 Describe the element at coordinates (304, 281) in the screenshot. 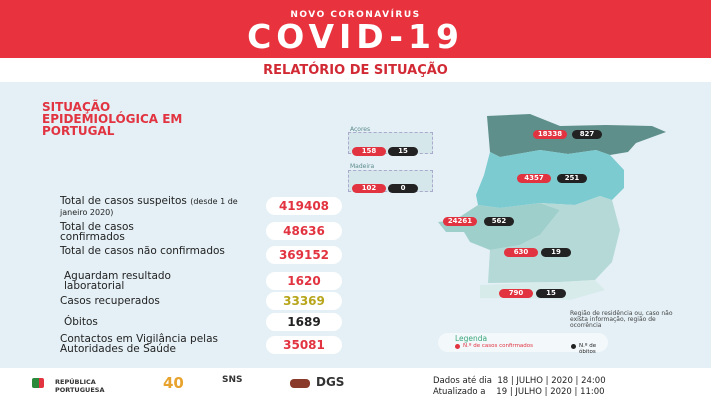

I see `stat-value-awaiting: 1620` at that location.